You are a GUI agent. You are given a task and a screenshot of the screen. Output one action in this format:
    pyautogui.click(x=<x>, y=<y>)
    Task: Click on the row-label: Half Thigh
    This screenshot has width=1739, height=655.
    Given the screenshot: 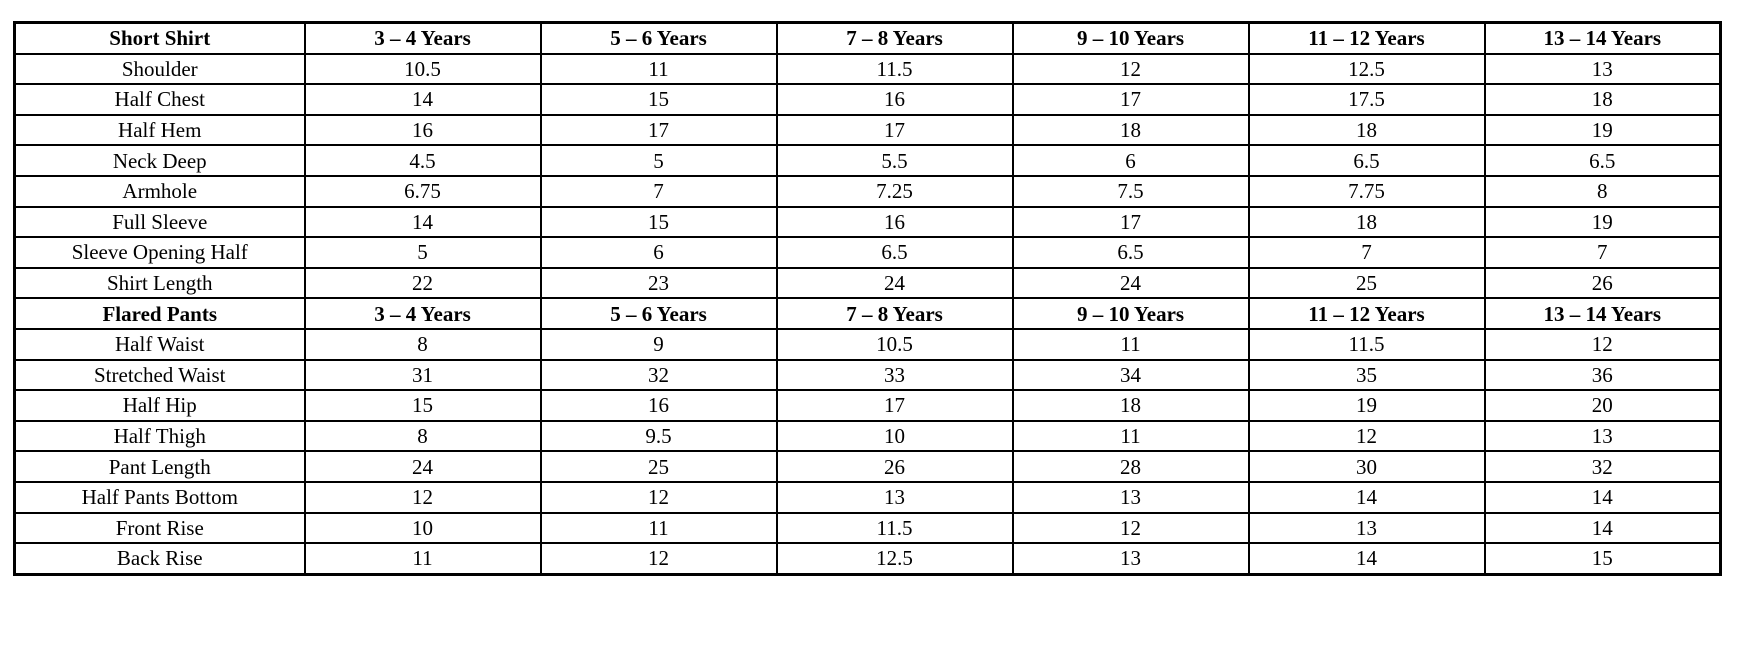 What is the action you would take?
    pyautogui.click(x=159, y=436)
    